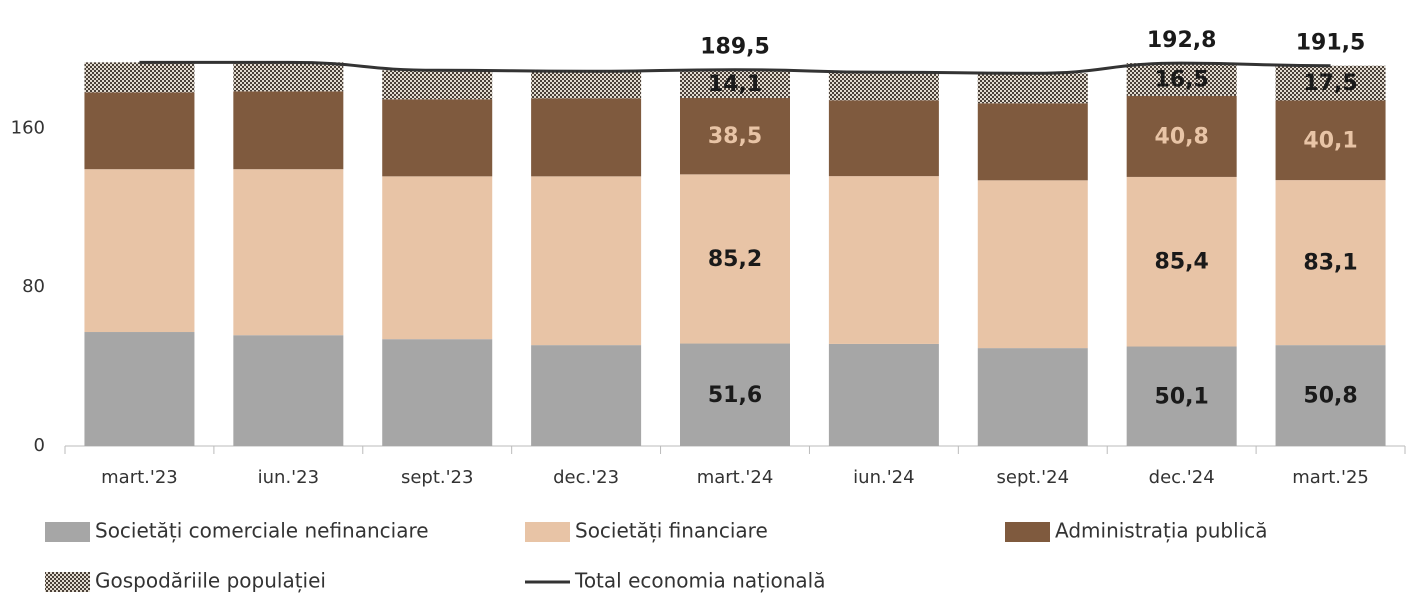 This screenshot has height=608, width=1415. What do you see at coordinates (288, 477) in the screenshot?
I see `x-tick-label: iun.'23` at bounding box center [288, 477].